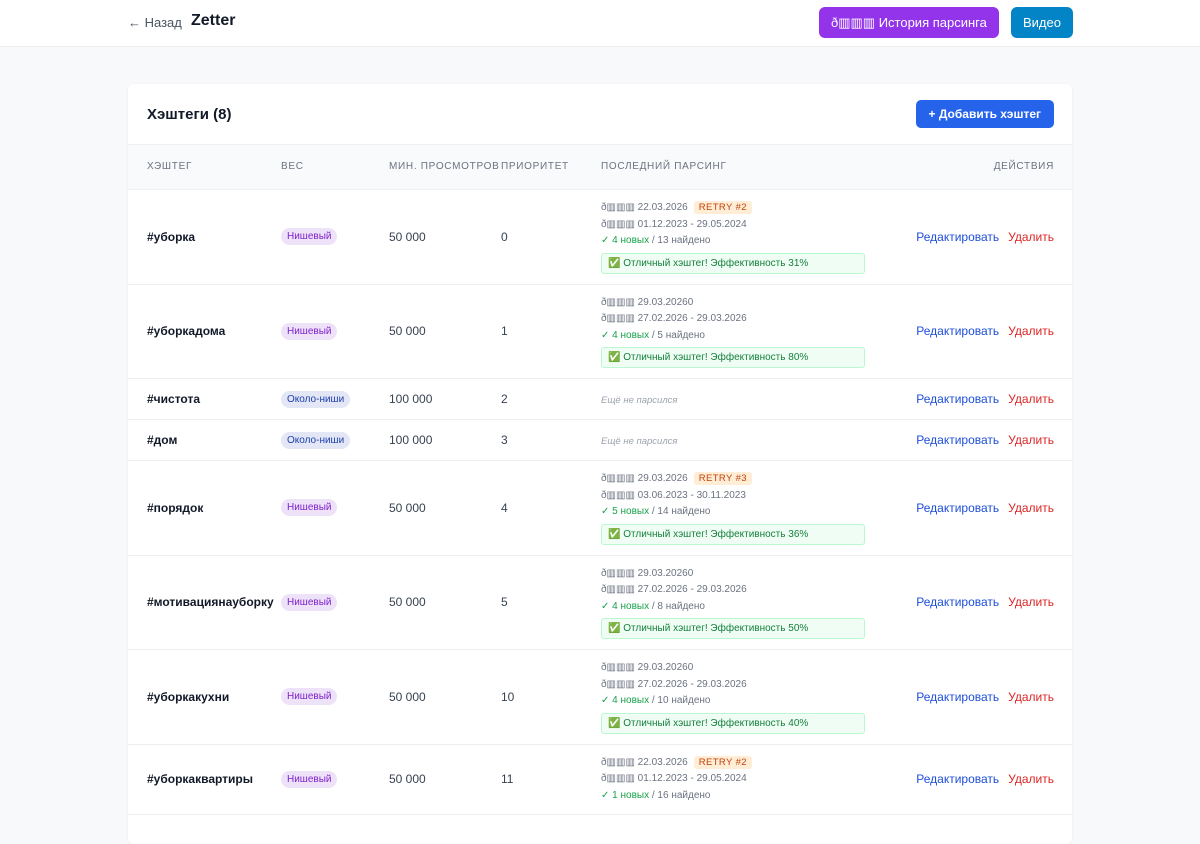 This screenshot has width=1200, height=844. What do you see at coordinates (678, 606) in the screenshot?
I see `found-count: / 8 найдено` at bounding box center [678, 606].